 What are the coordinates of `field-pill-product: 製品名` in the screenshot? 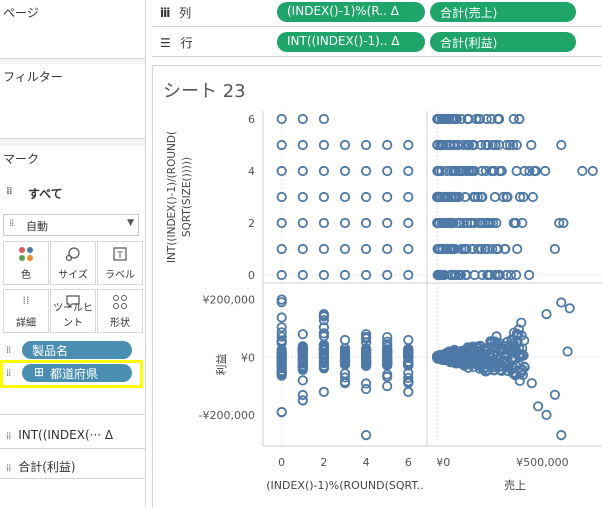 It's located at (77, 350).